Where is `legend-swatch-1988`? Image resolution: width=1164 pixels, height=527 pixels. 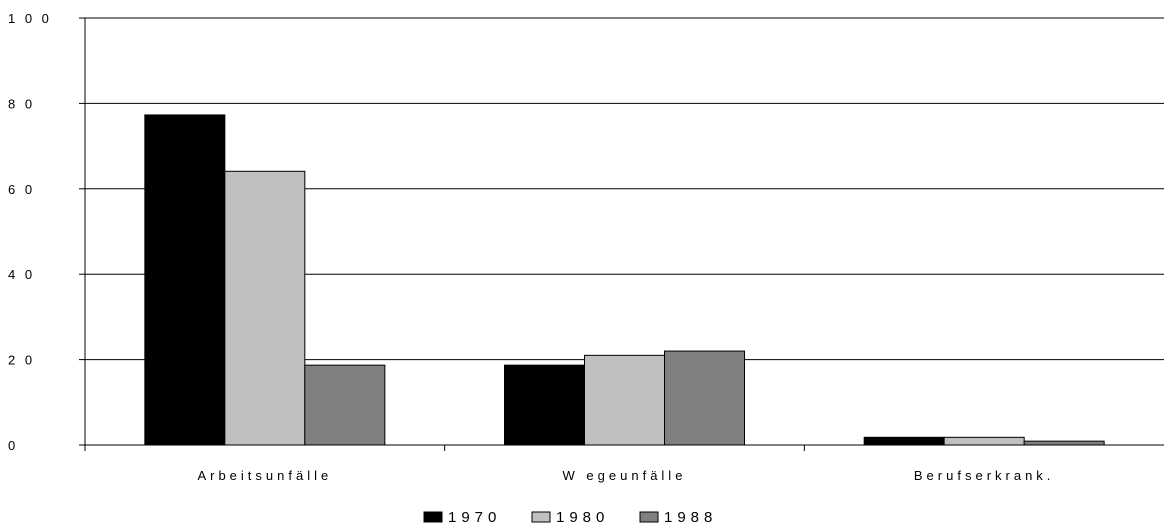
legend-swatch-1988 is located at coordinates (649, 517).